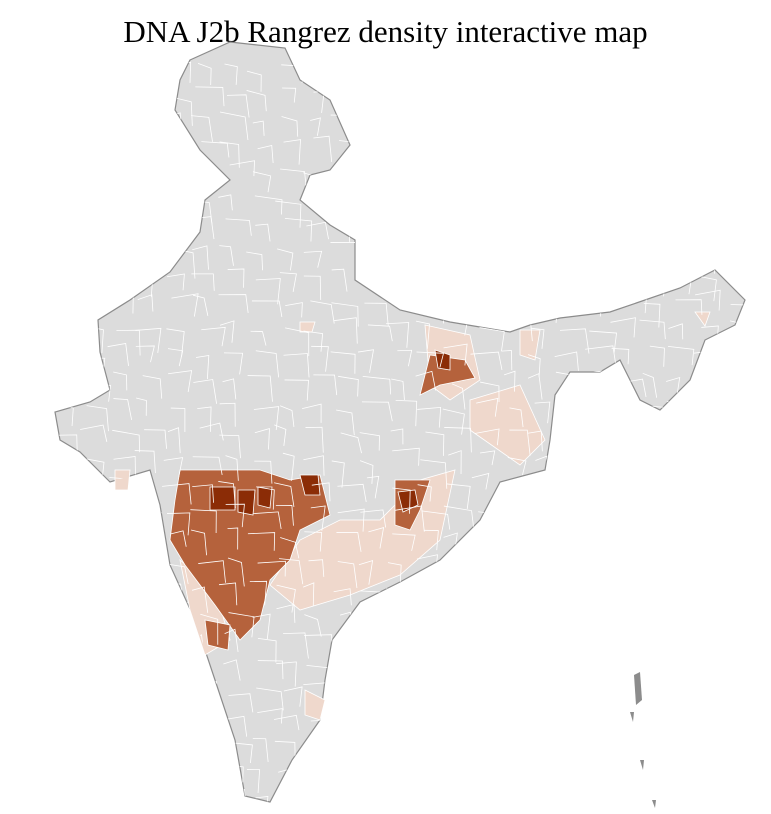 The height and width of the screenshot is (814, 771). I want to click on region-mid-bihar, so click(447, 375).